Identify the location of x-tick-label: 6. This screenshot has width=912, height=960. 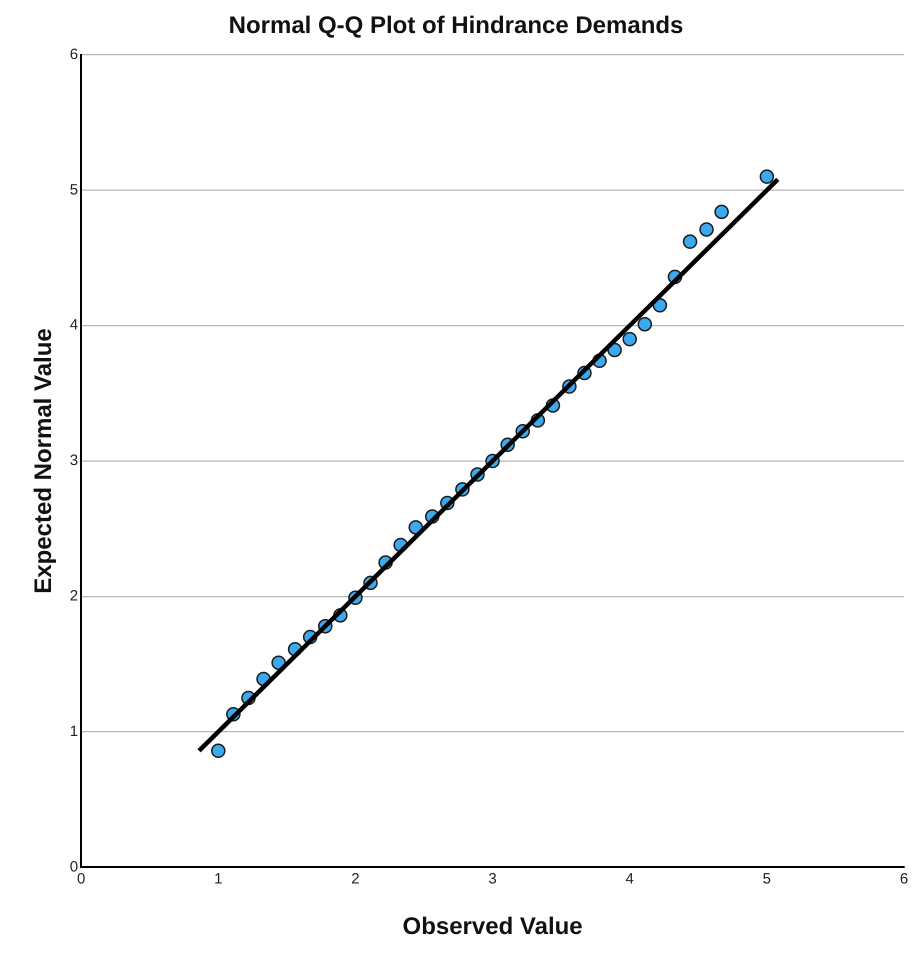
(904, 879).